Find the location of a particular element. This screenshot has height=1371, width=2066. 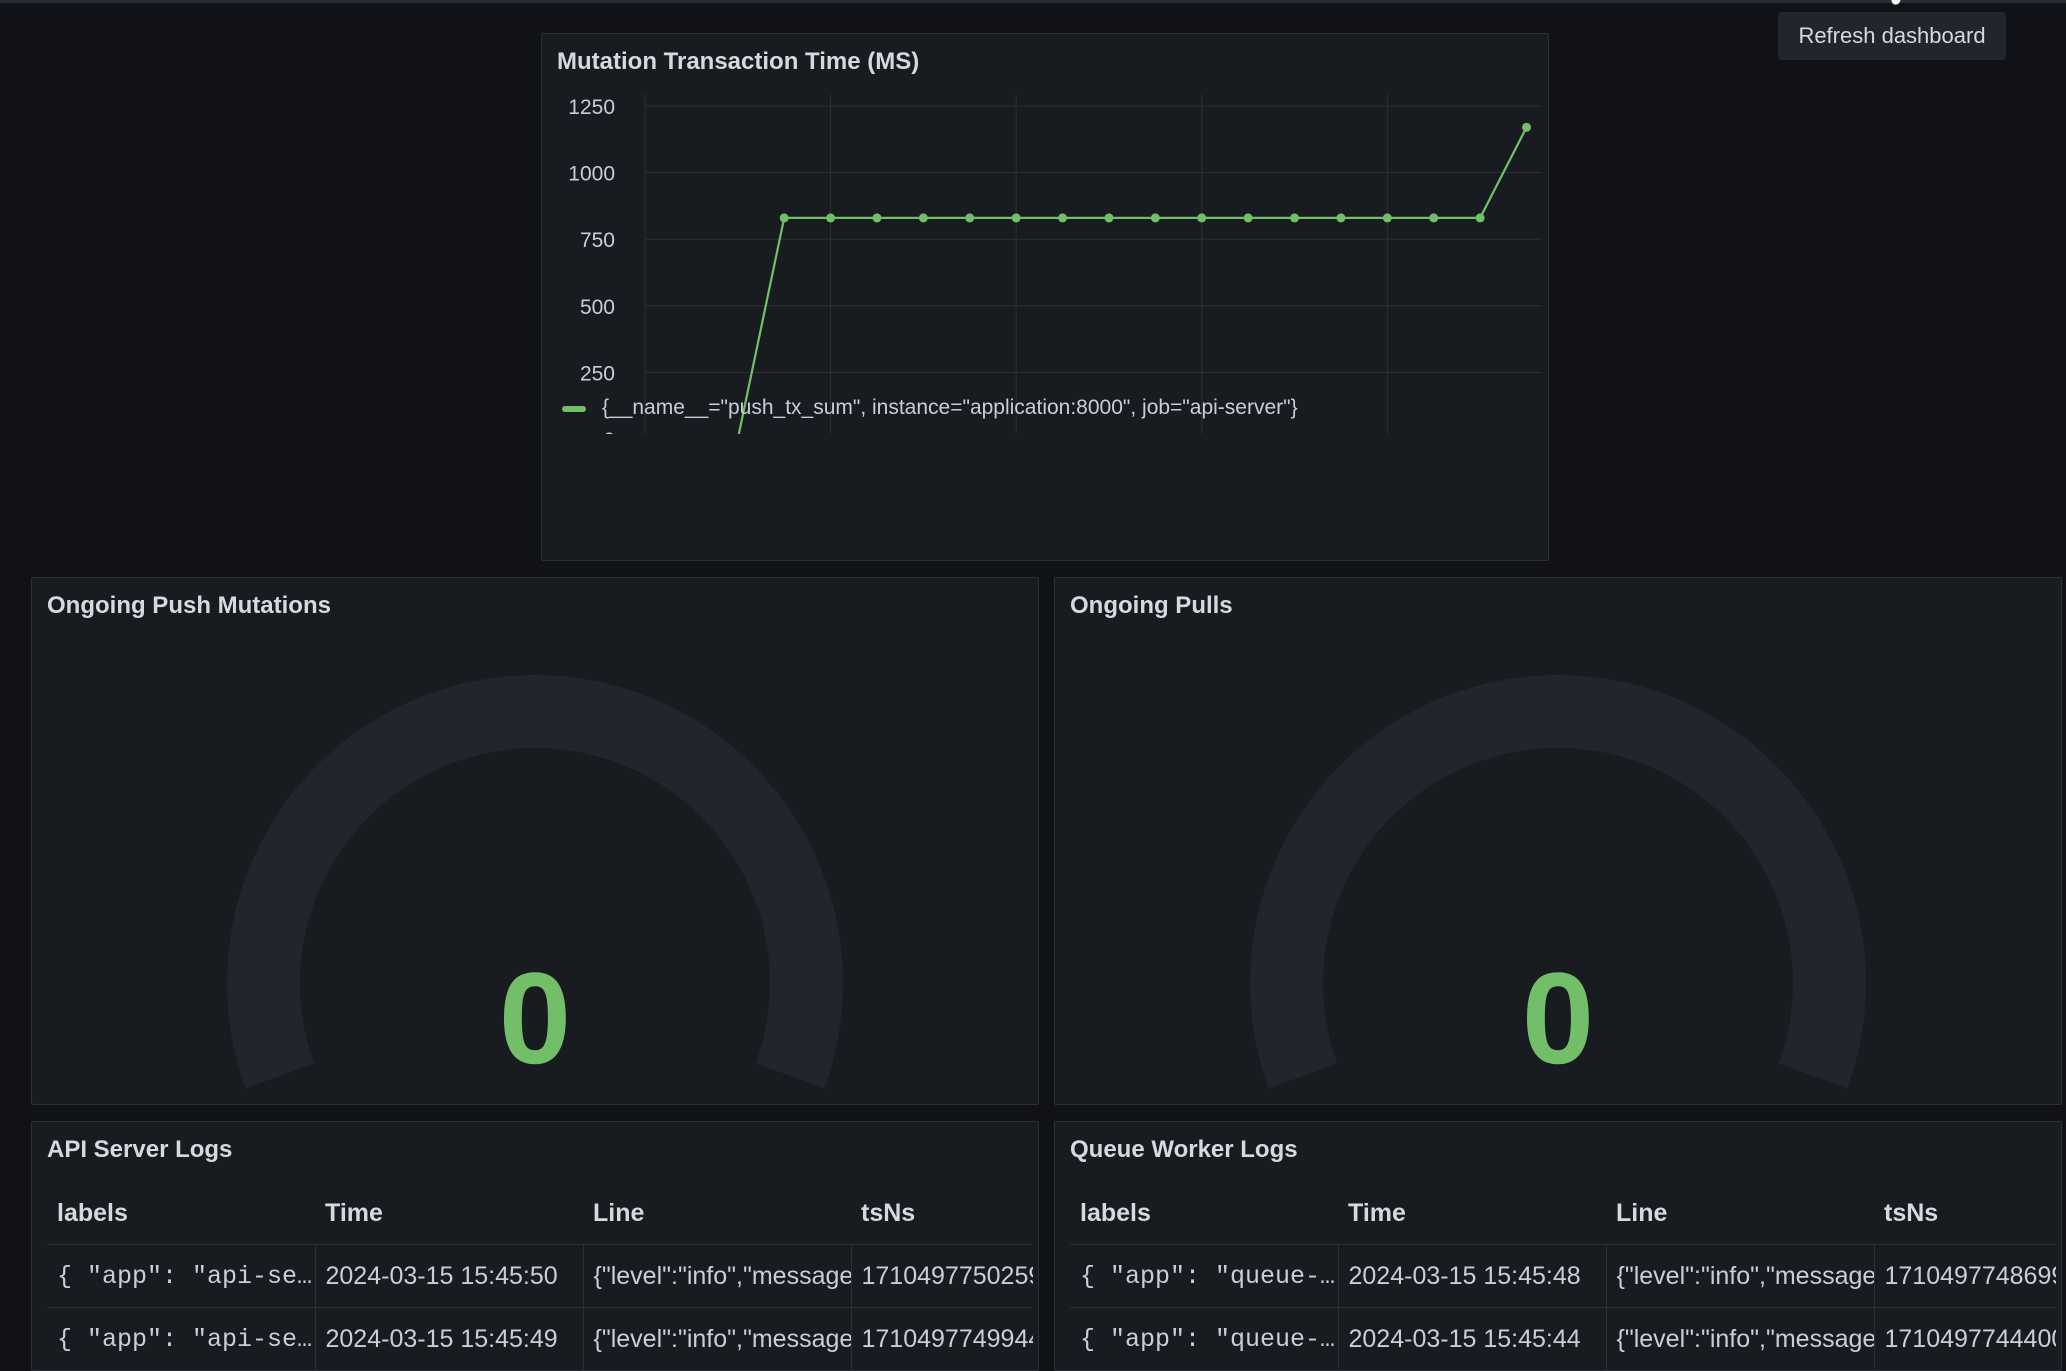

push-gauge is located at coordinates (535, 882).